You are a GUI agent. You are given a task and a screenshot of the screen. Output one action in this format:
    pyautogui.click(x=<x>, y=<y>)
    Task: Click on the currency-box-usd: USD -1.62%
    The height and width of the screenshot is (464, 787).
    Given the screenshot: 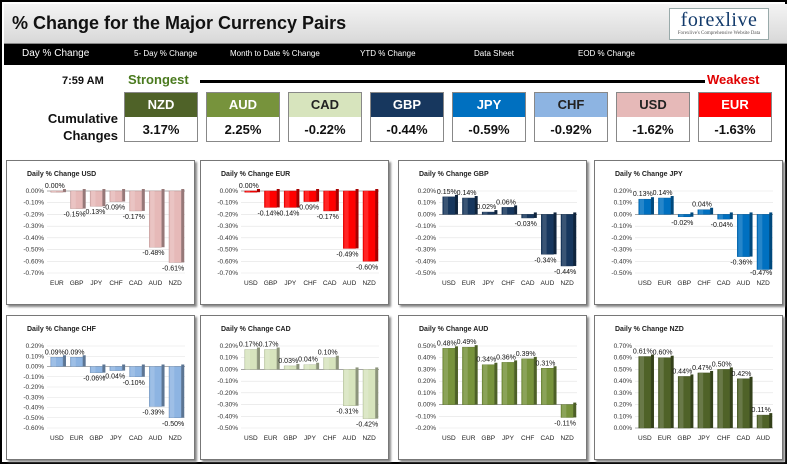 What is the action you would take?
    pyautogui.click(x=653, y=117)
    